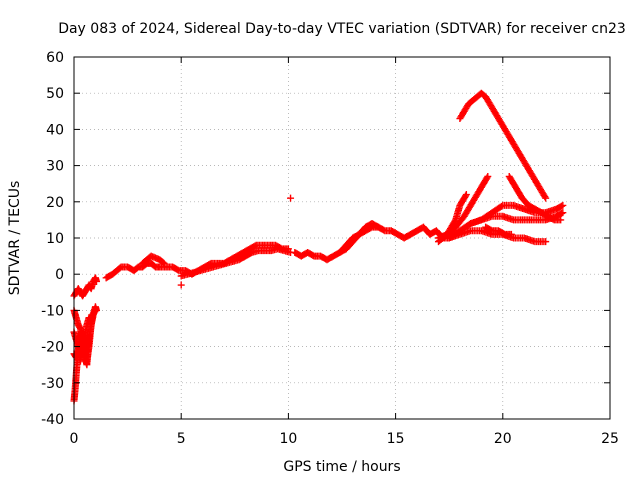 The height and width of the screenshot is (480, 640). Describe the element at coordinates (341, 467) in the screenshot. I see `x-axis-label: GPS time / hours` at that location.